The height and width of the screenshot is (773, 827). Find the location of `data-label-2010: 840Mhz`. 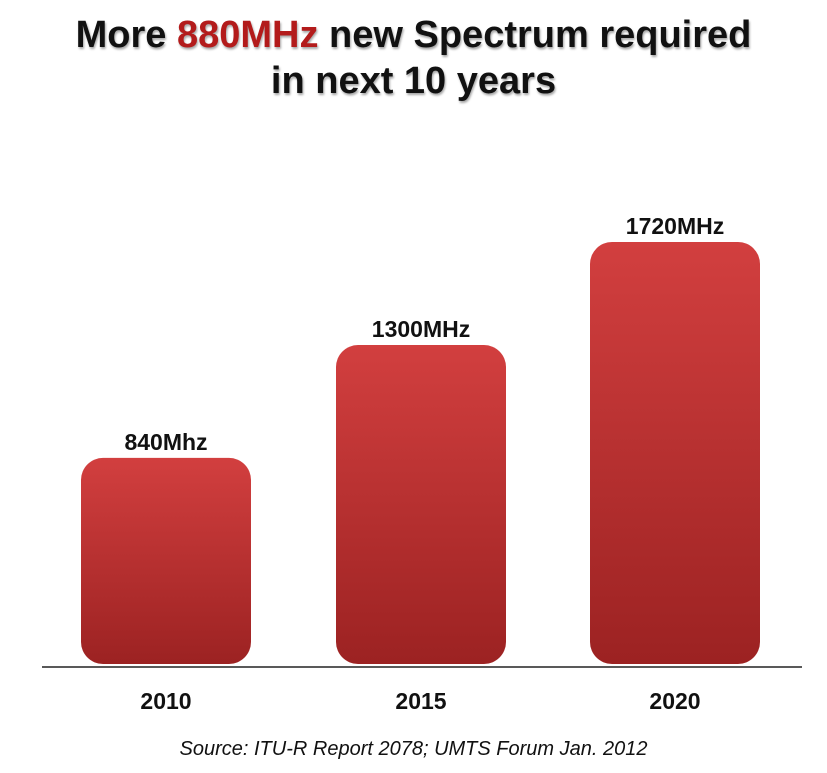

data-label-2010: 840Mhz is located at coordinates (165, 442).